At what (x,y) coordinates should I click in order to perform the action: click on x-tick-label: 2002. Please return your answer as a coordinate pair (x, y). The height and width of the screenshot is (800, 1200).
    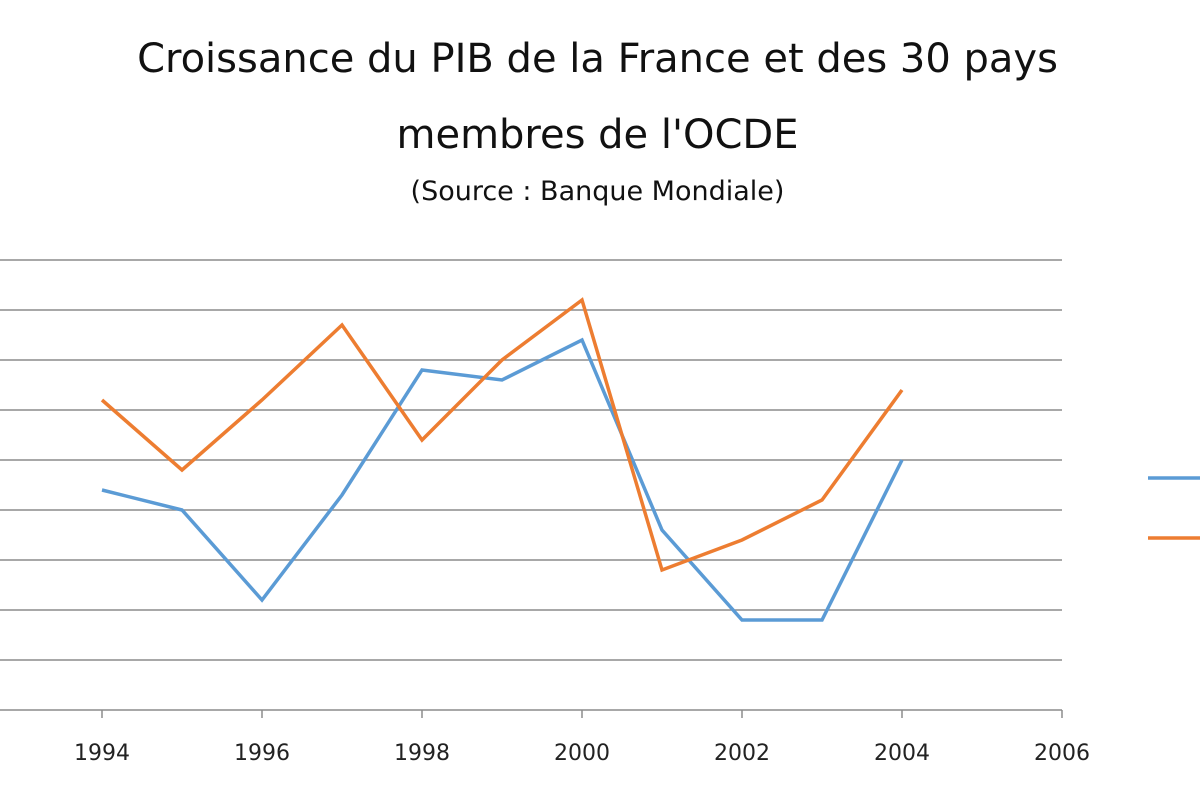
    Looking at the image, I should click on (742, 753).